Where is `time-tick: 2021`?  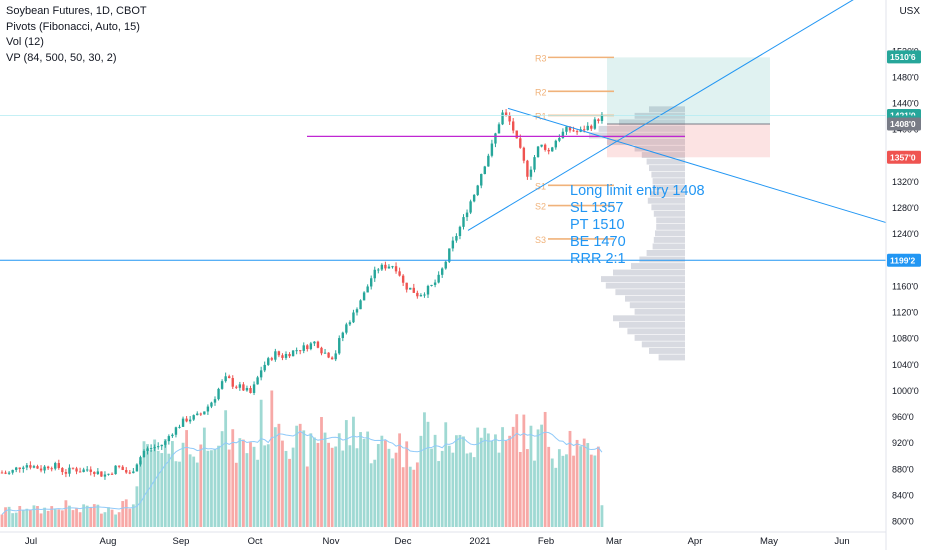
time-tick: 2021 is located at coordinates (479, 541).